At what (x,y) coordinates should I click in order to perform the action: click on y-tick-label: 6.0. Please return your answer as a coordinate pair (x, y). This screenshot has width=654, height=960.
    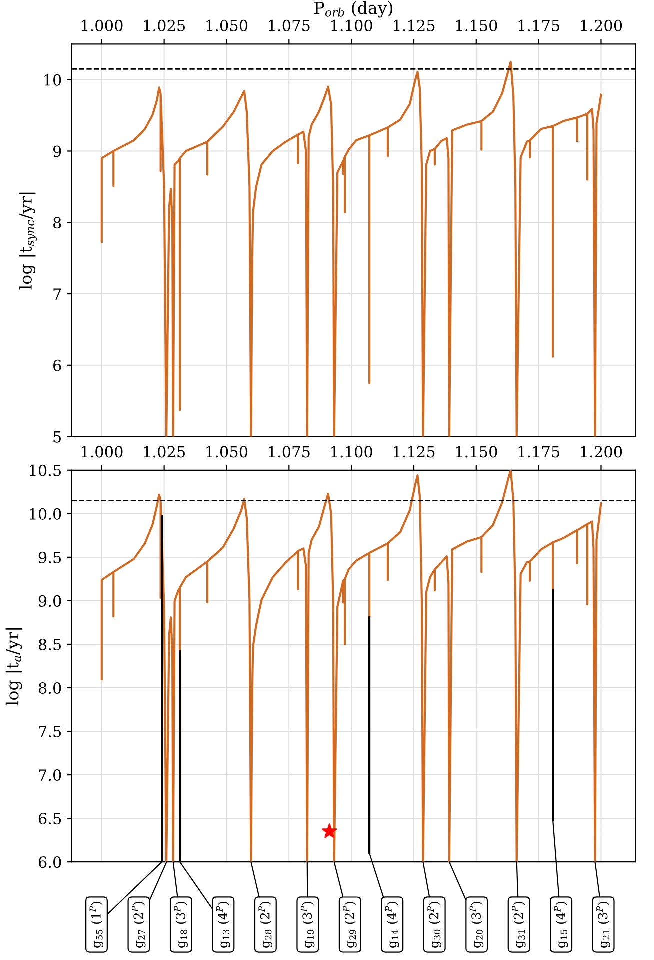
    Looking at the image, I should click on (50, 862).